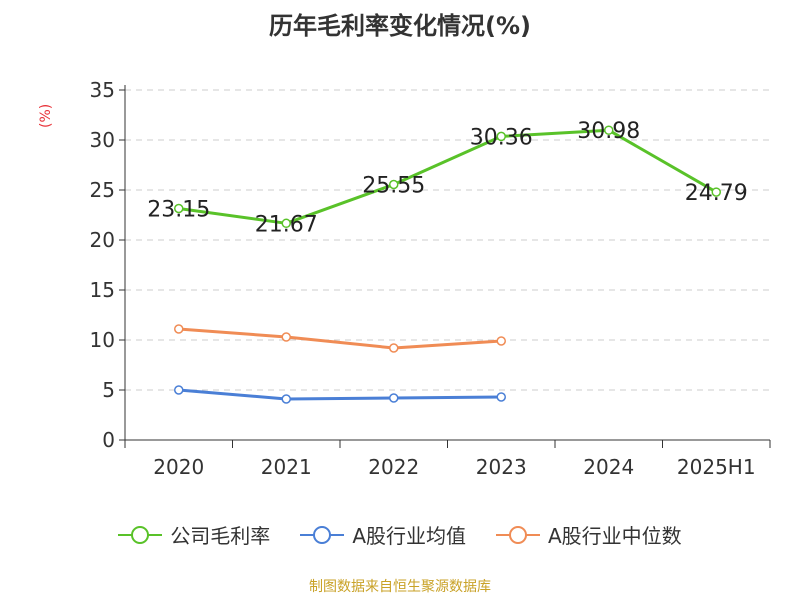 The image size is (800, 600). Describe the element at coordinates (400, 26) in the screenshot. I see `chart-title: 历年毛利率变化情况(%)` at that location.